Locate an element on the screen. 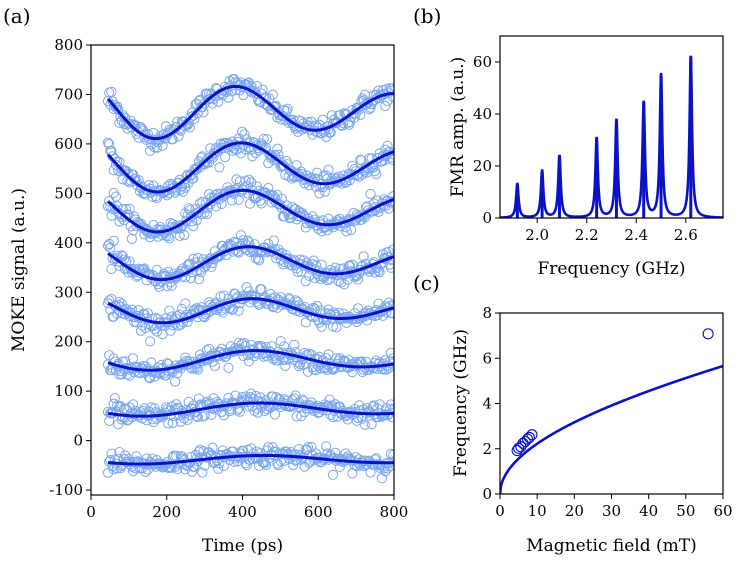 This screenshot has width=748, height=565. c-y-tick-label: 8 is located at coordinates (487, 313).